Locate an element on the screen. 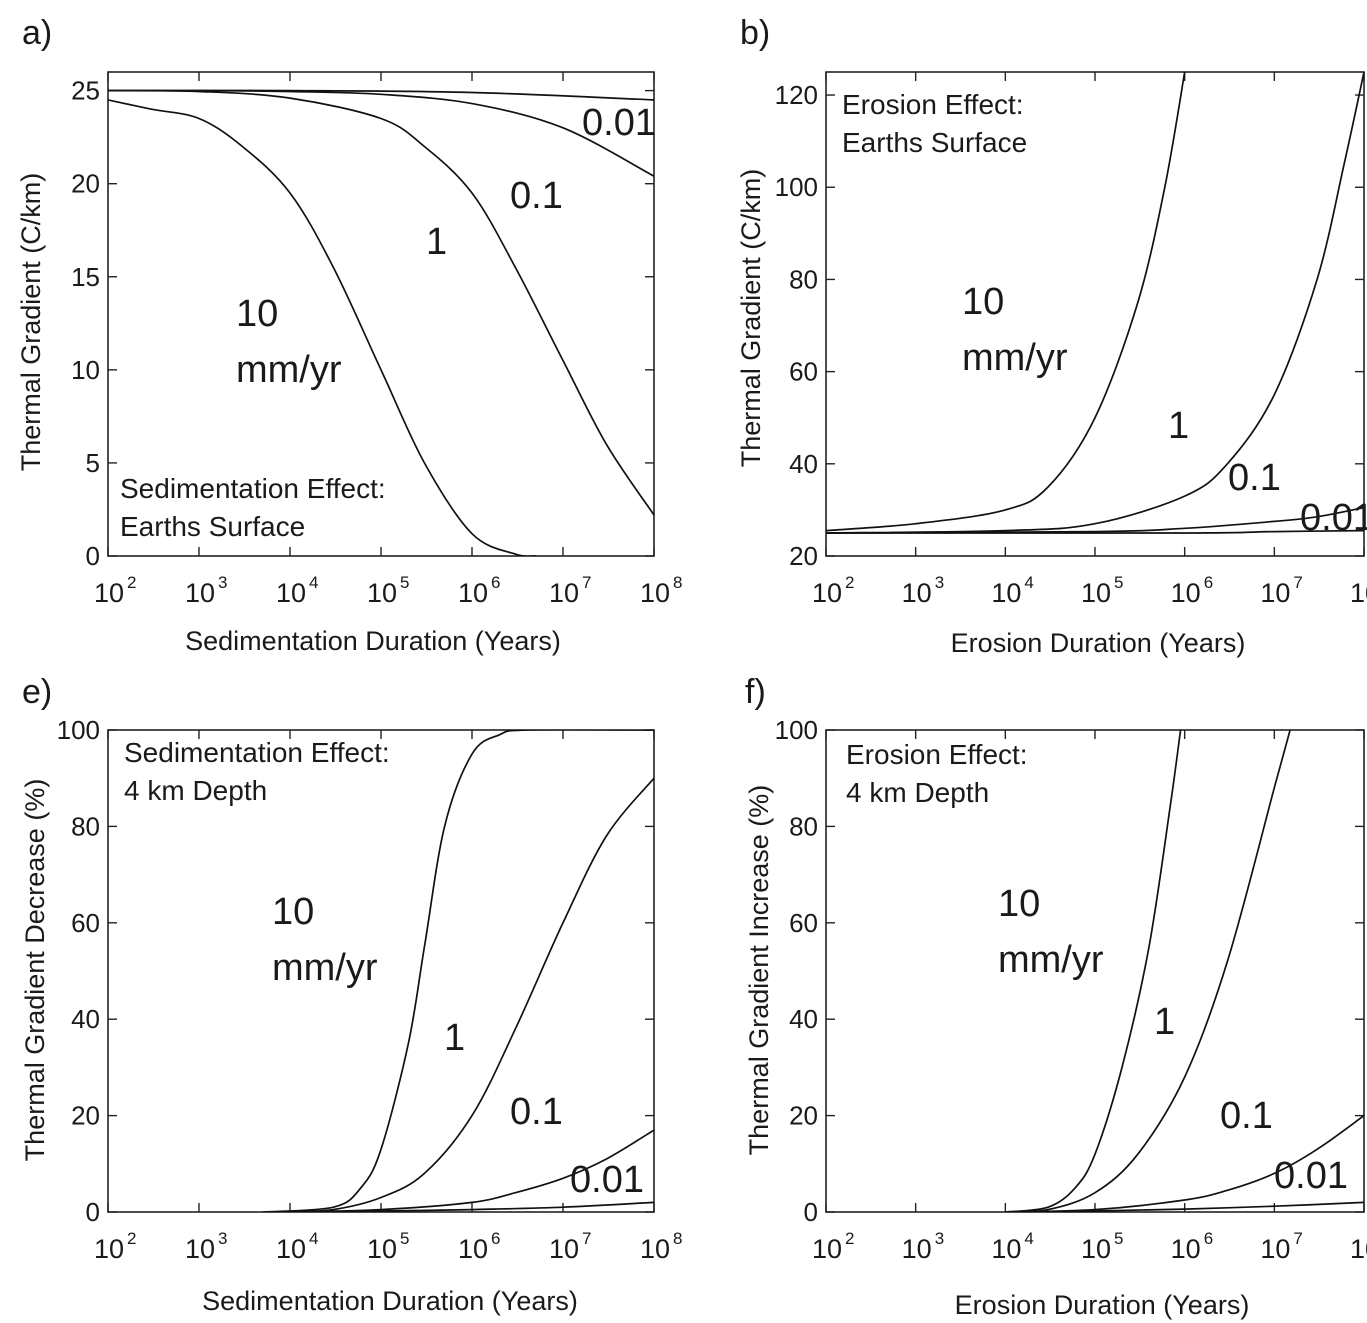 This screenshot has height=1323, width=1367. panel-label: f) is located at coordinates (755, 692).